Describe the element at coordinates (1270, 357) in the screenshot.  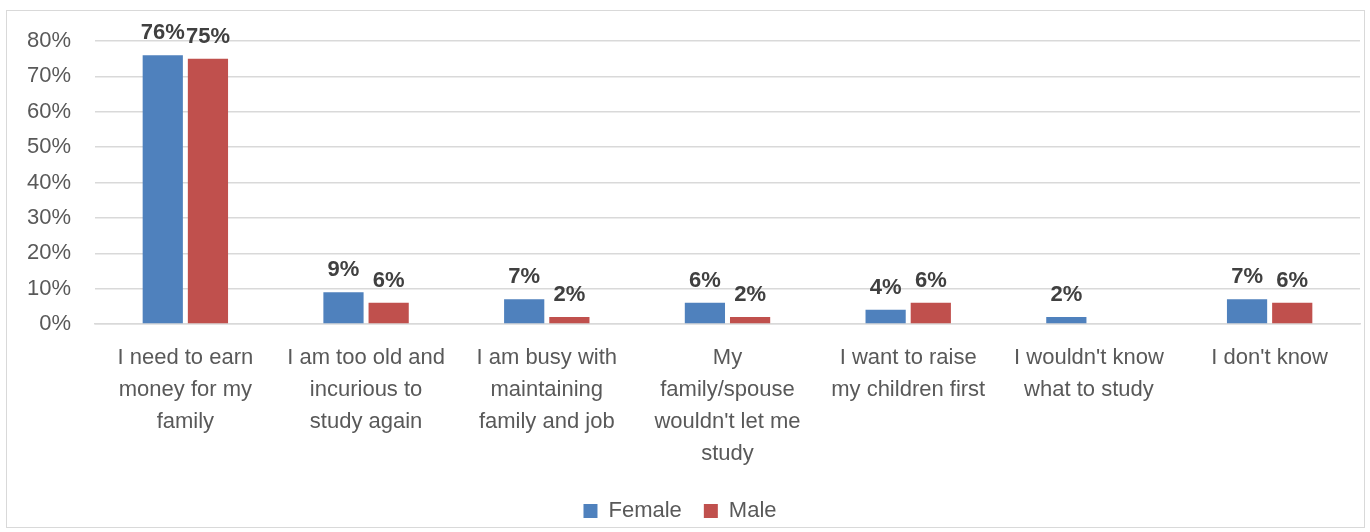
I see `x-tick-label: I don't know` at that location.